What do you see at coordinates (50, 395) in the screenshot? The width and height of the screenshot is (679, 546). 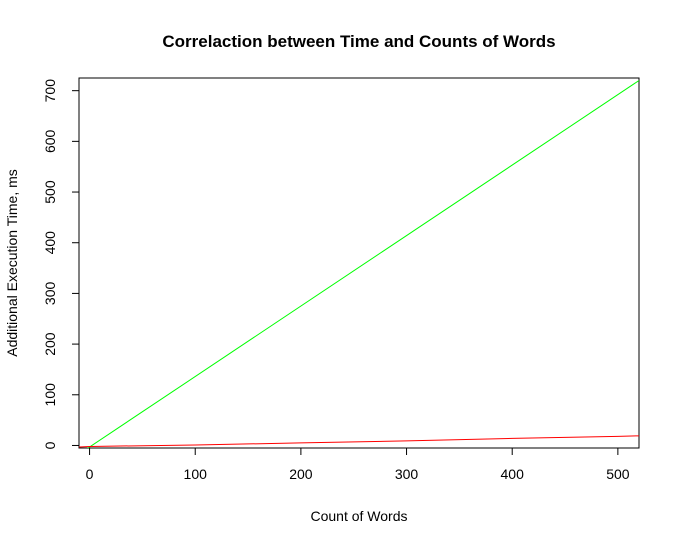 I see `y-tick-label: 100` at bounding box center [50, 395].